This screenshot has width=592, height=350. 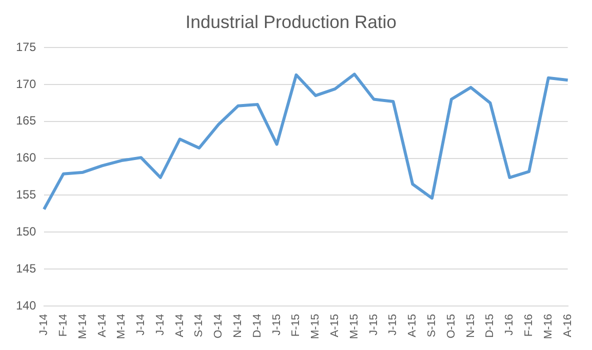 I want to click on x-tick-label: M-16, so click(x=548, y=326).